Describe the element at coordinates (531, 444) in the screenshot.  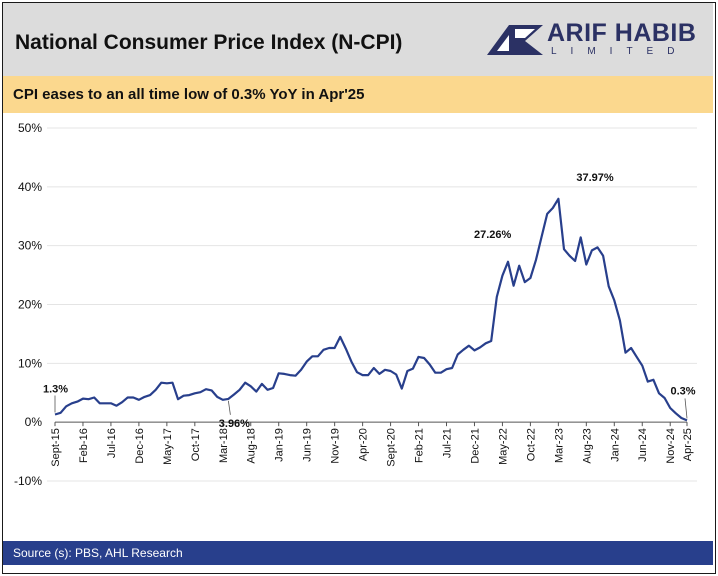
I see `x-tick-label: Oct-22` at that location.